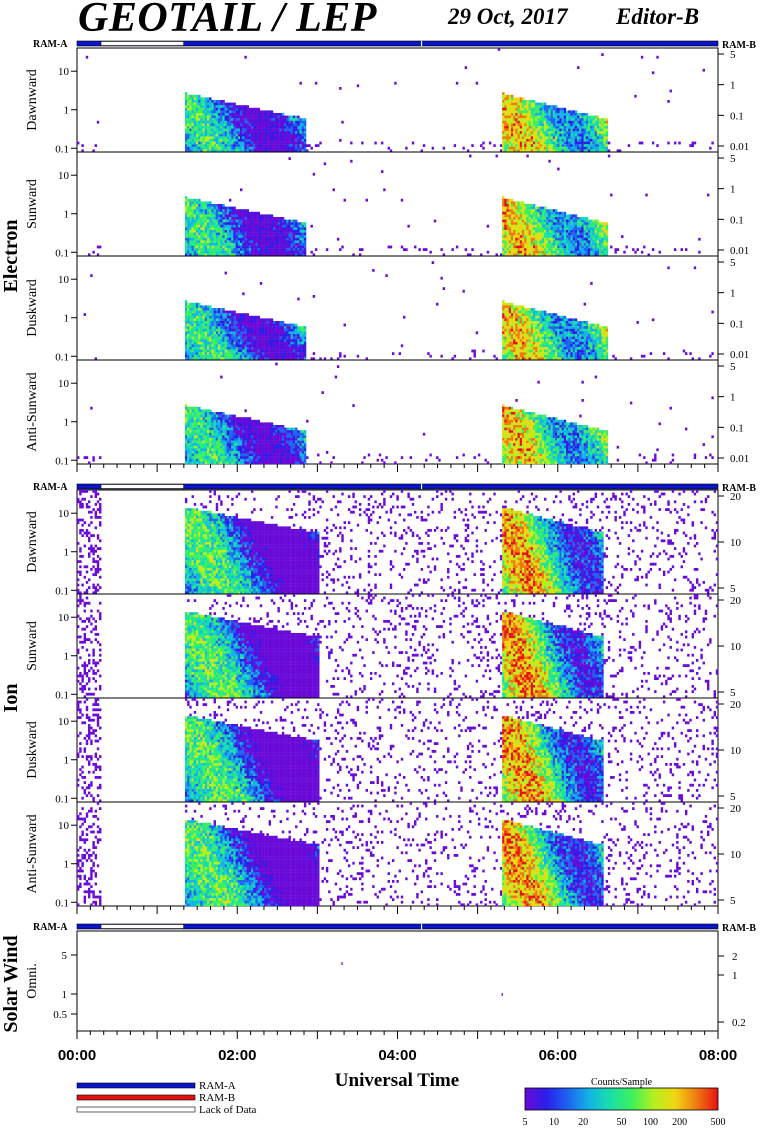 Image resolution: width=762 pixels, height=1128 pixels. What do you see at coordinates (237, 1055) in the screenshot?
I see `x-tick-label: 02:00` at bounding box center [237, 1055].